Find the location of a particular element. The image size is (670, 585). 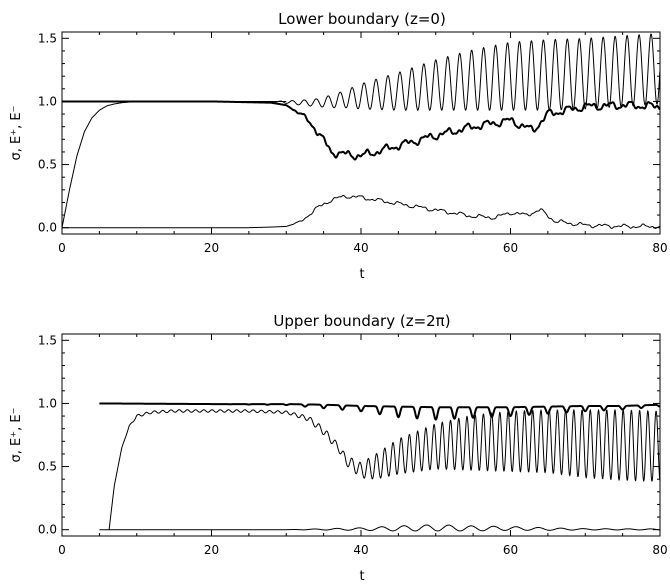

series-line-near-one-with-dips is located at coordinates (379, 411).